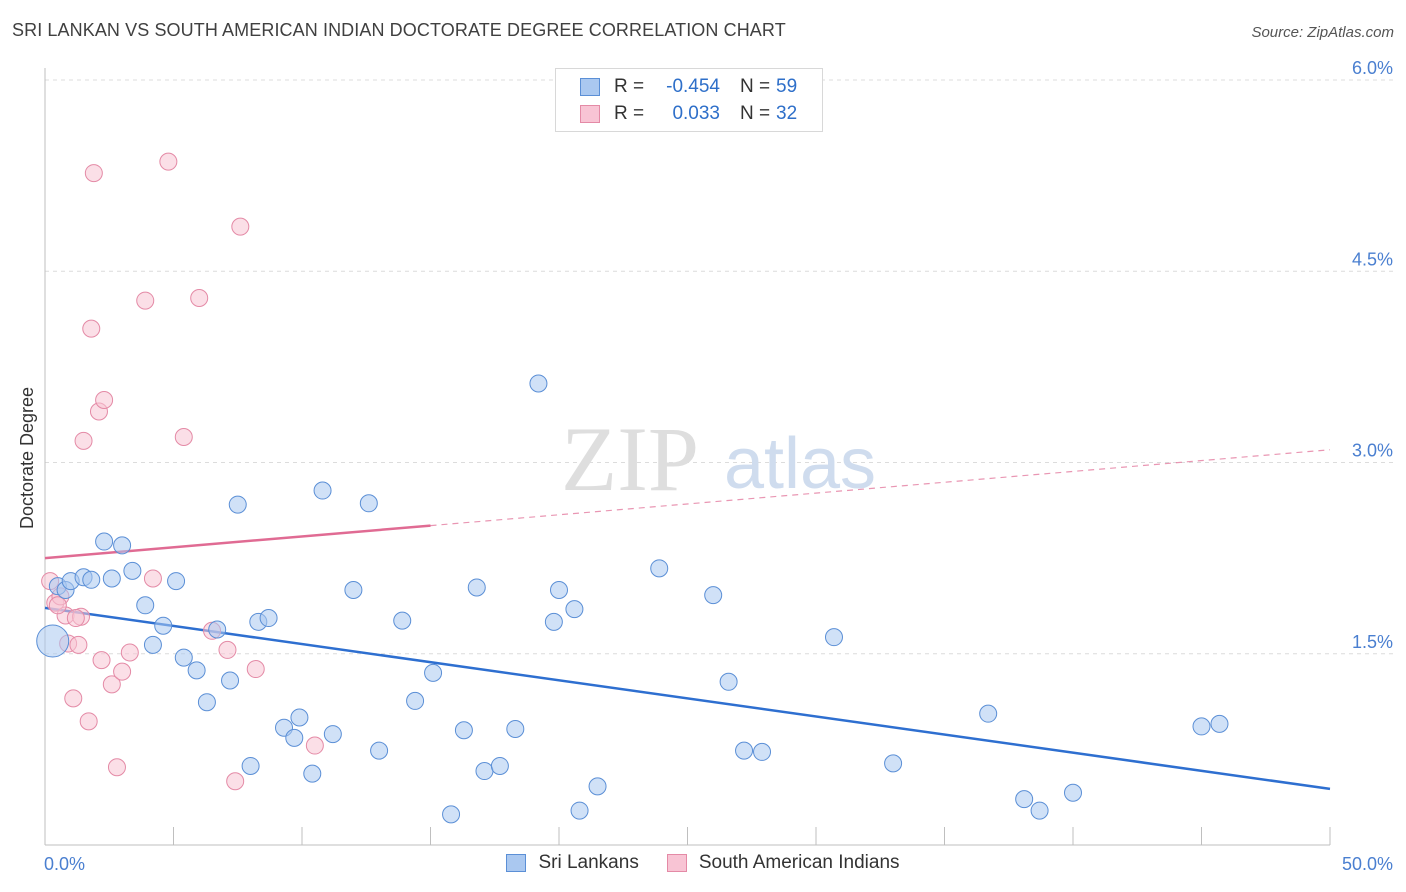 The height and width of the screenshot is (892, 1406). I want to click on legend-swatch-pink, so click(590, 114).